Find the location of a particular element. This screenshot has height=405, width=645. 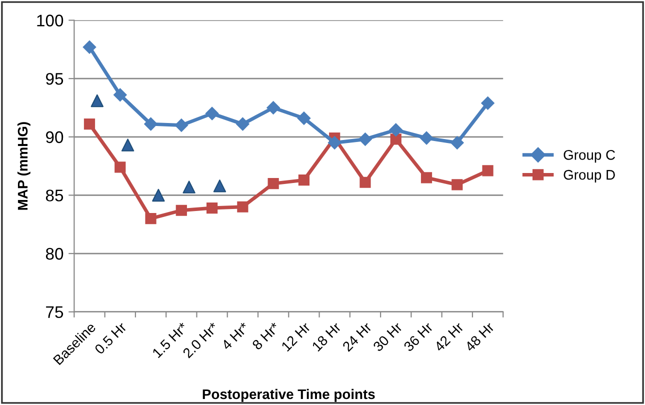

x-tick-label: 36 Hr is located at coordinates (418, 337).